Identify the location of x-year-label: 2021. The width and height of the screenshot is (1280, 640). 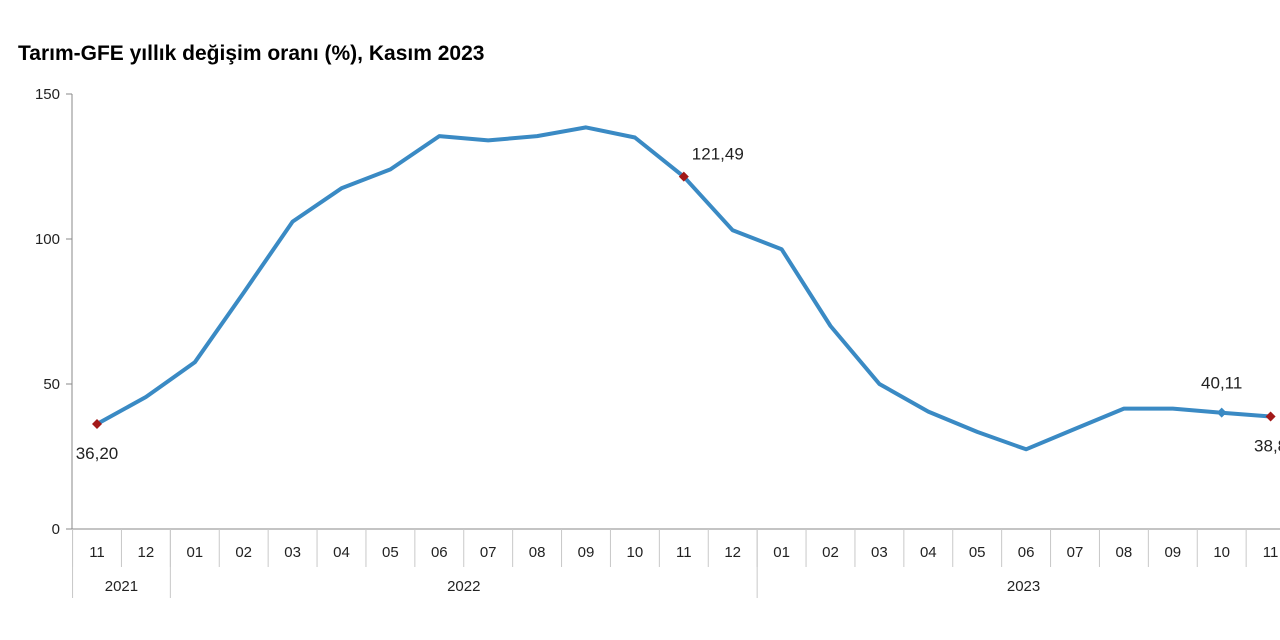
(121, 586).